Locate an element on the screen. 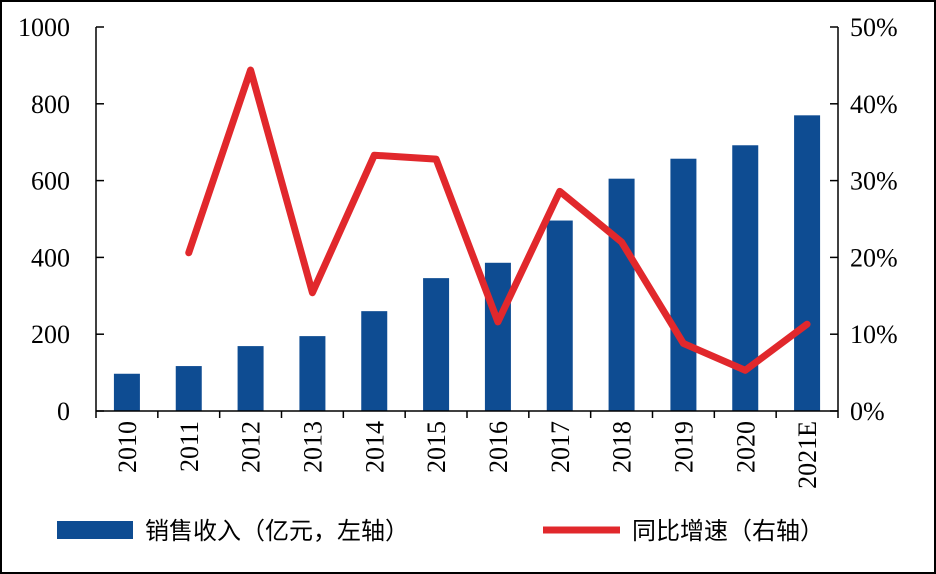  bar-2021E is located at coordinates (807, 263).